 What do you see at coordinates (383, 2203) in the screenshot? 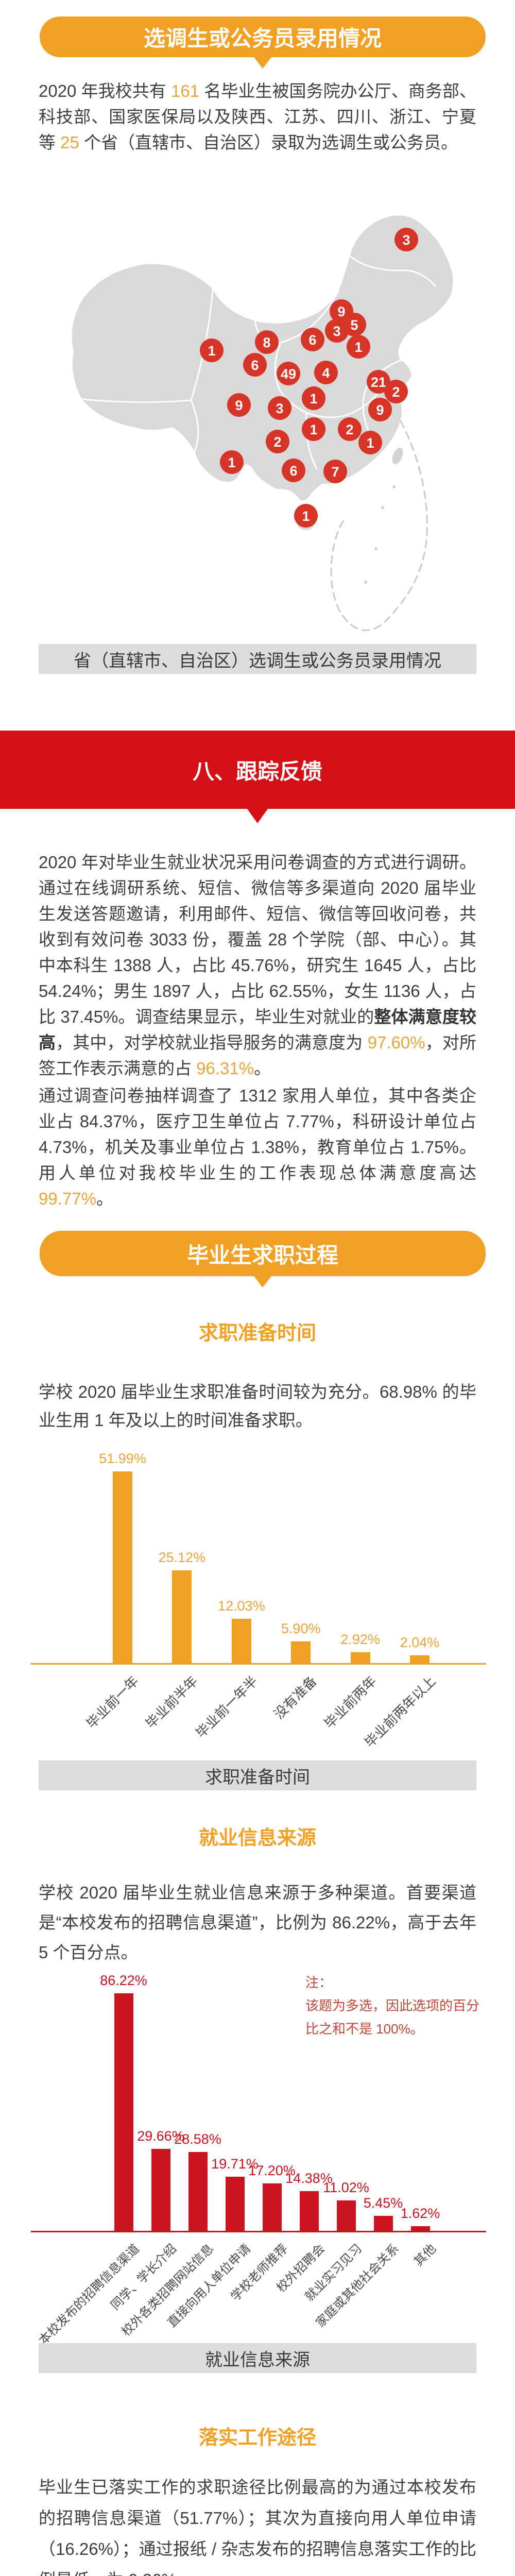
I see `bar-value-label: 5.45%` at bounding box center [383, 2203].